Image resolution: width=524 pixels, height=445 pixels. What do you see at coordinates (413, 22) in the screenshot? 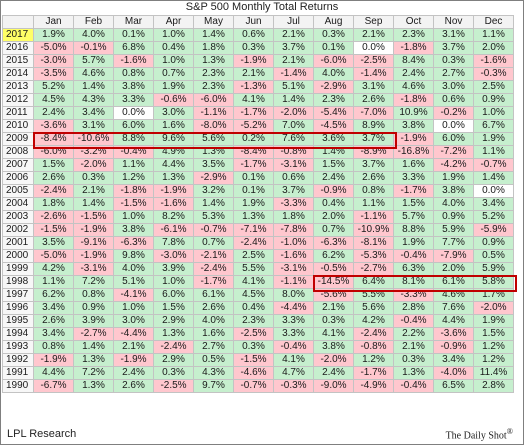
I see `column-header-oct: Oct` at bounding box center [413, 22].